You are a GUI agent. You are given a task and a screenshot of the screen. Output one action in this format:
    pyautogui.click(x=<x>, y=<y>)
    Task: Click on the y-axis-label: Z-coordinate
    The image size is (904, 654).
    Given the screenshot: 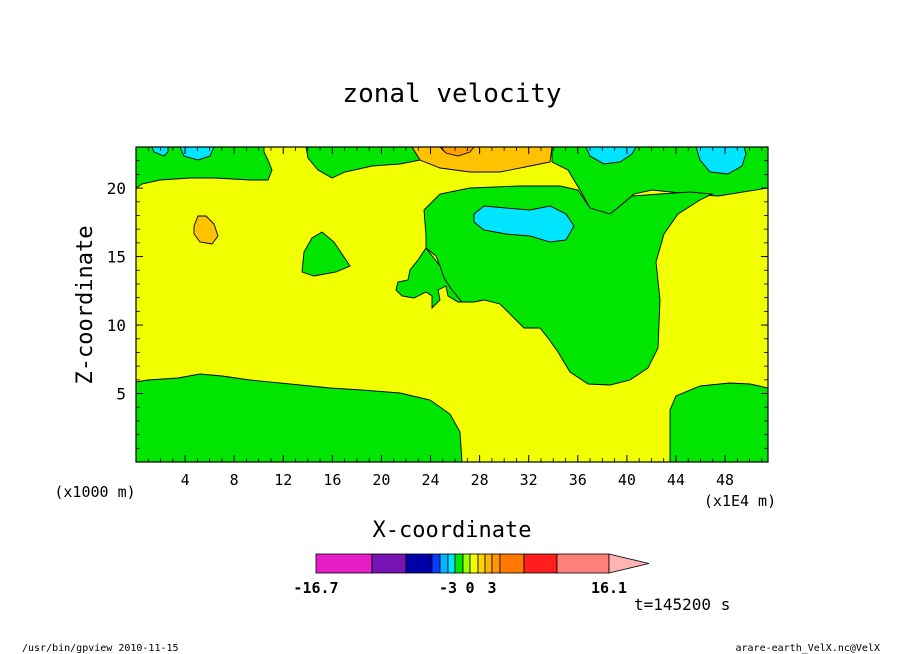 What is the action you would take?
    pyautogui.click(x=85, y=305)
    